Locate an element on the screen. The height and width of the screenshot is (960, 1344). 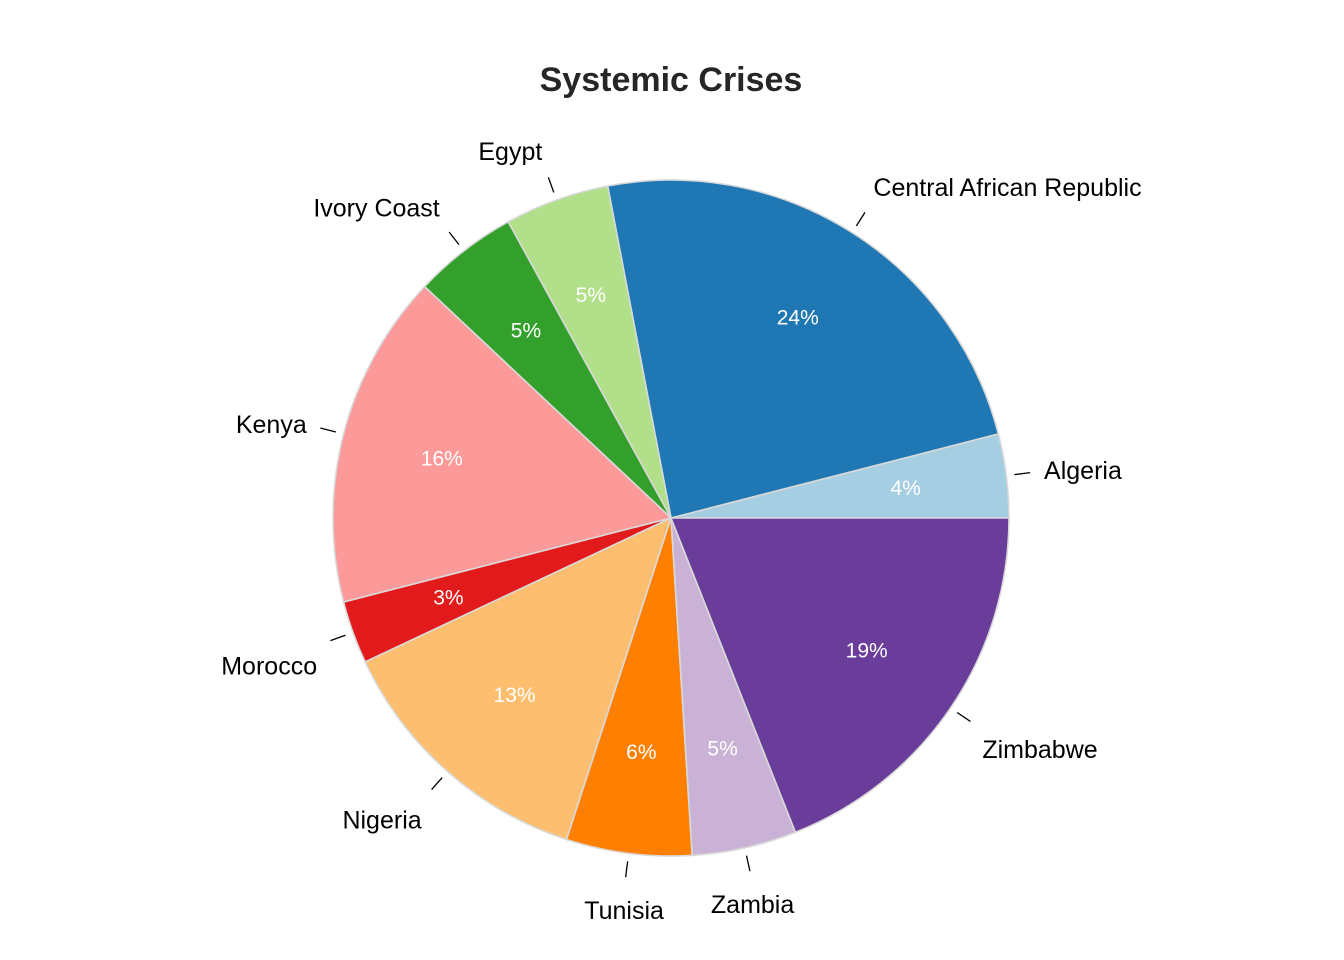
tick-zambia is located at coordinates (748, 863).